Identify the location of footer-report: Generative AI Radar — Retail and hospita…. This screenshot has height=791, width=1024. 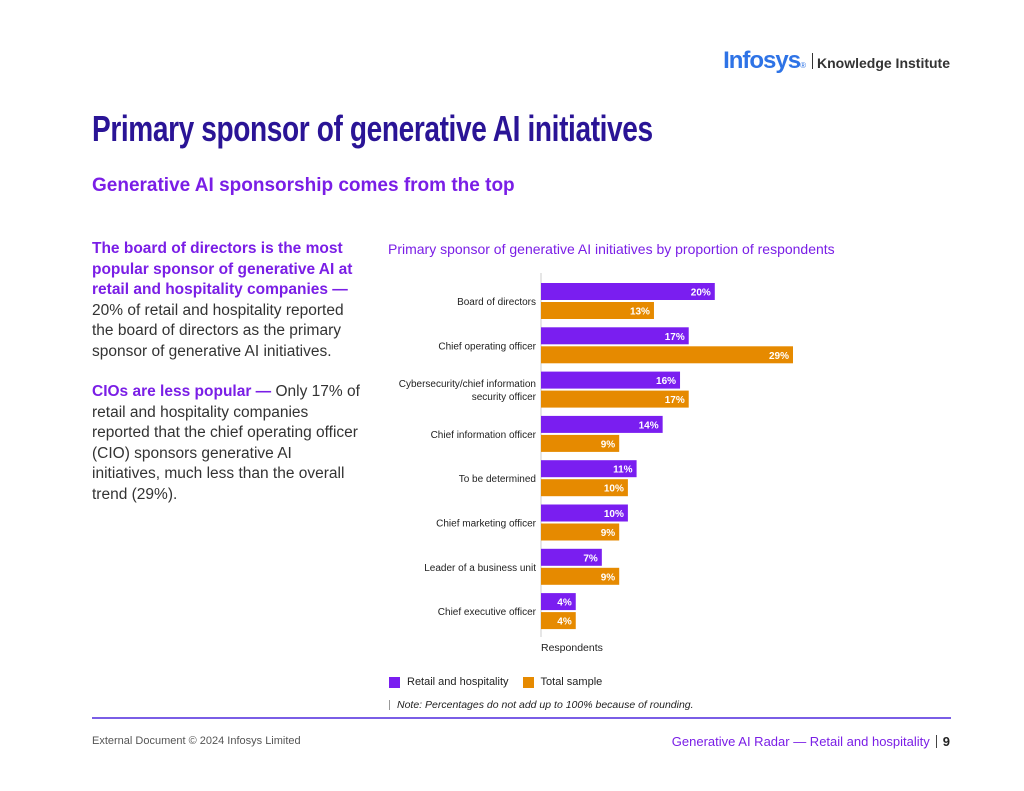
(811, 741).